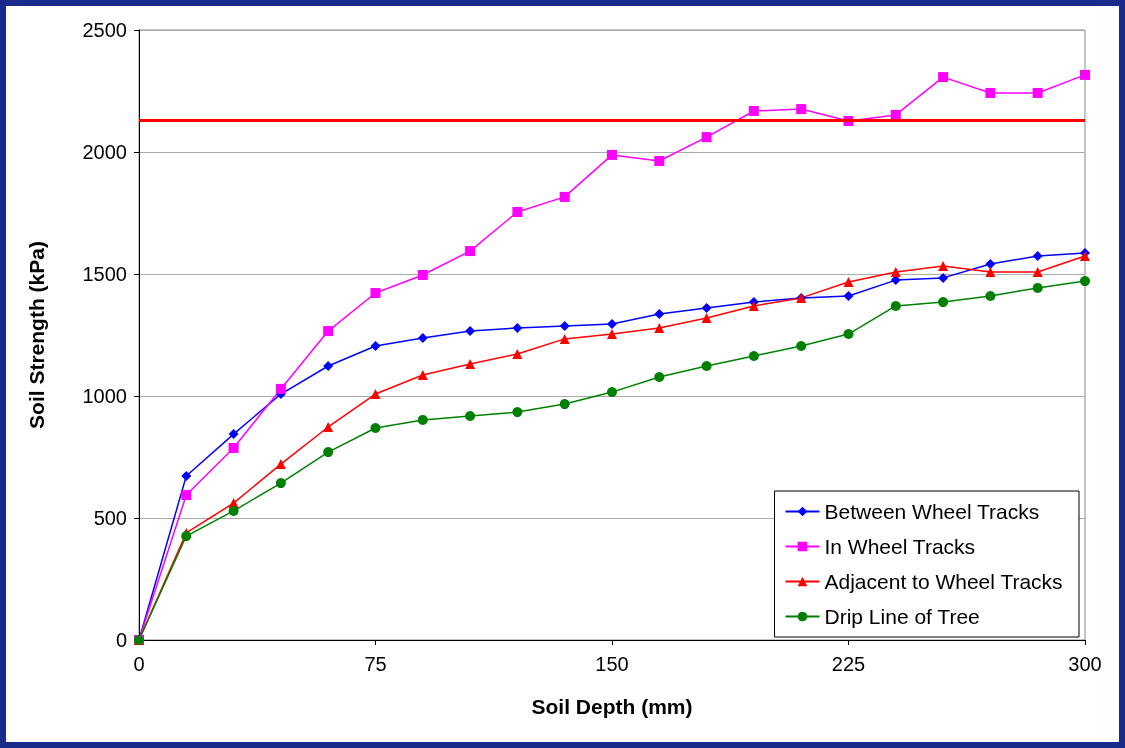 The image size is (1125, 748). What do you see at coordinates (104, 274) in the screenshot?
I see `y-tick-label: 1500` at bounding box center [104, 274].